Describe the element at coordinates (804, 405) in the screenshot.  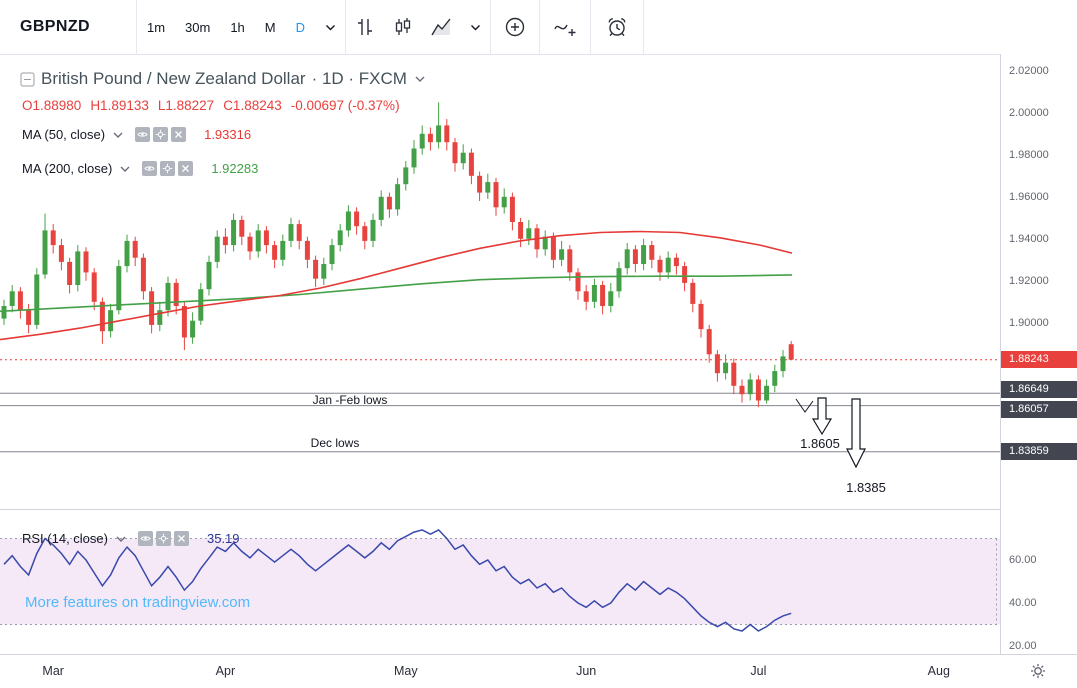
I see `zigzag-drawing` at that location.